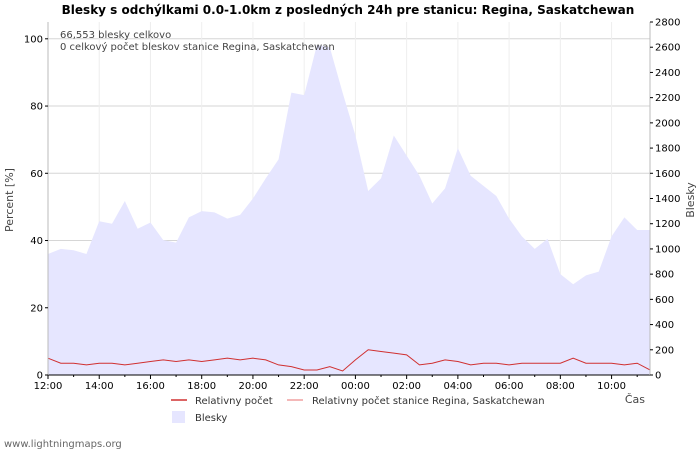 This screenshot has width=700, height=450. Describe the element at coordinates (63, 444) in the screenshot. I see `footer-credit: www.lightningmaps.org` at that location.